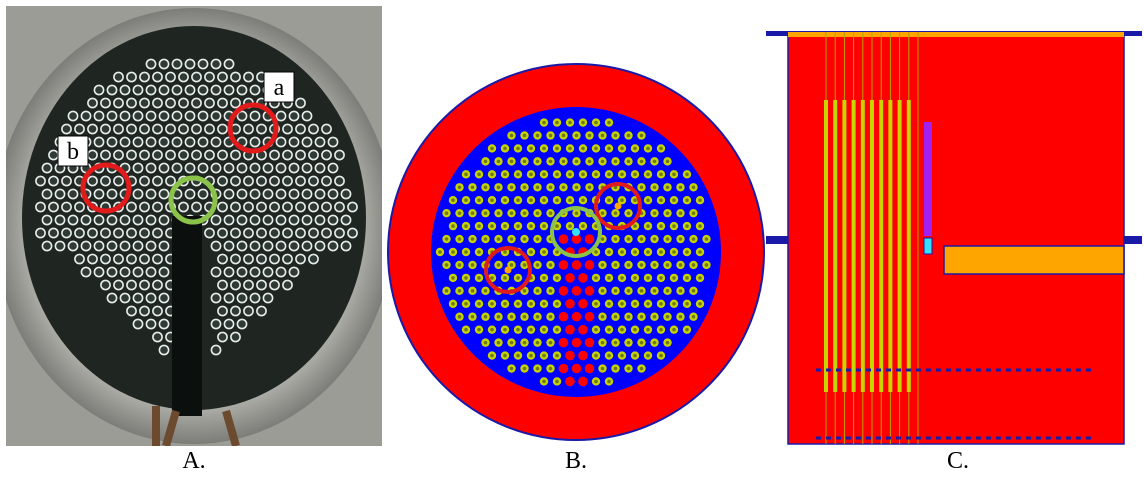 This screenshot has width=1144, height=480. Describe the element at coordinates (928, 179) in the screenshot. I see `control-rod` at that location.